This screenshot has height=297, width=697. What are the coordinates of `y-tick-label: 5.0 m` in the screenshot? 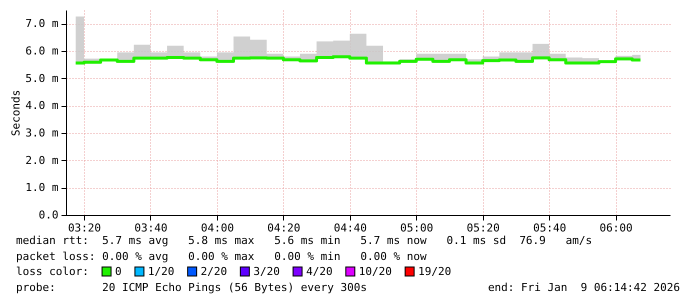 It's located at (42, 78).